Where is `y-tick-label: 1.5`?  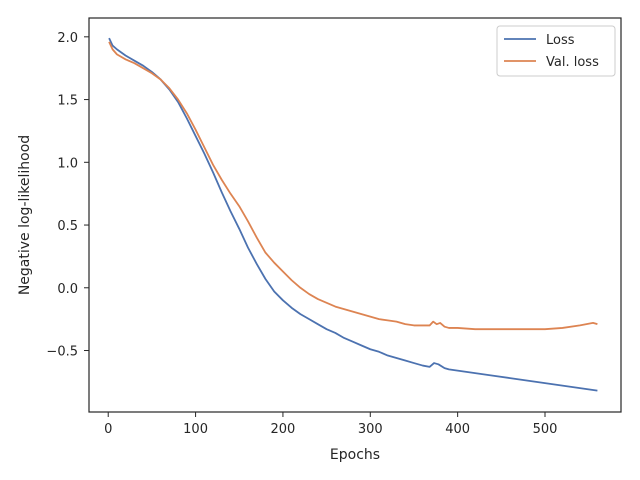 y-tick-label: 1.5 is located at coordinates (67, 101).